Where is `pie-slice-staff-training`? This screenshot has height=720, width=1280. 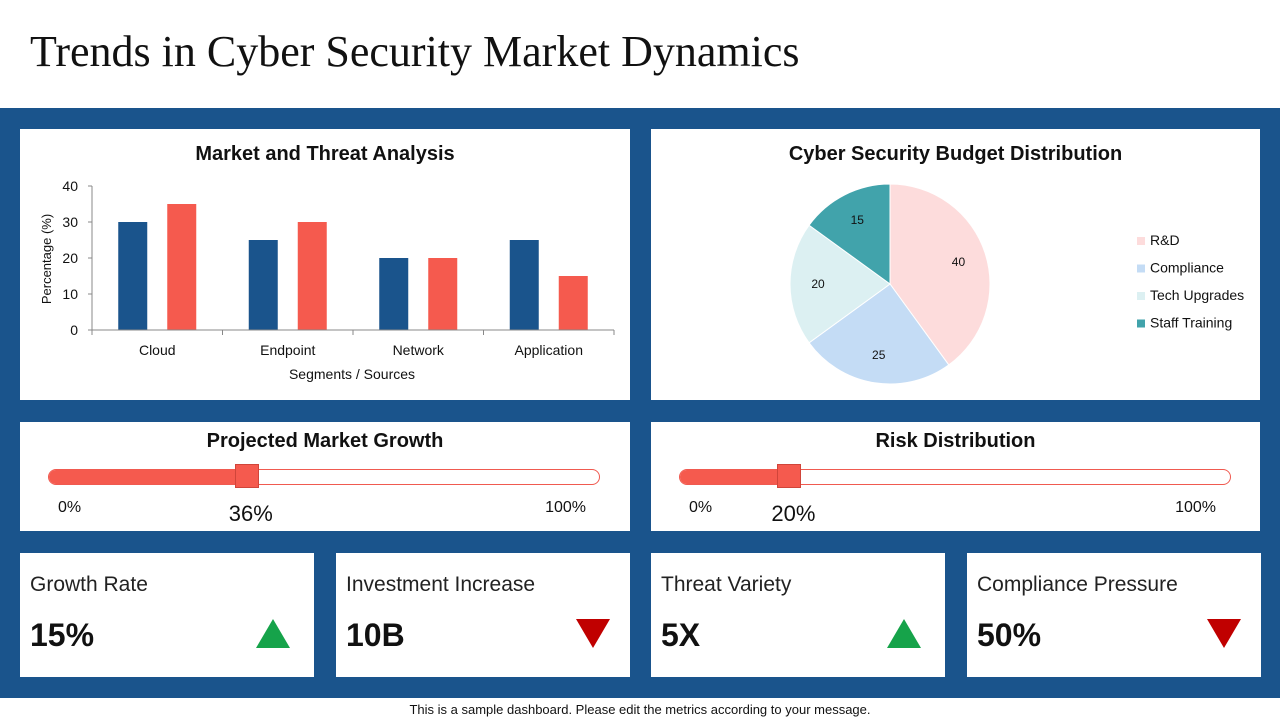 pie-slice-staff-training is located at coordinates (849, 234).